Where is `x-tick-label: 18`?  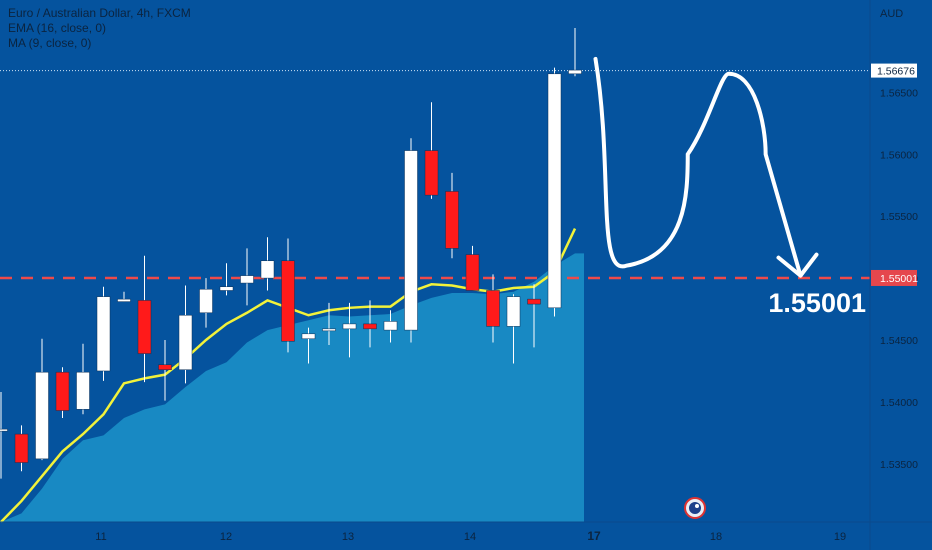
x-tick-label: 18 is located at coordinates (716, 537).